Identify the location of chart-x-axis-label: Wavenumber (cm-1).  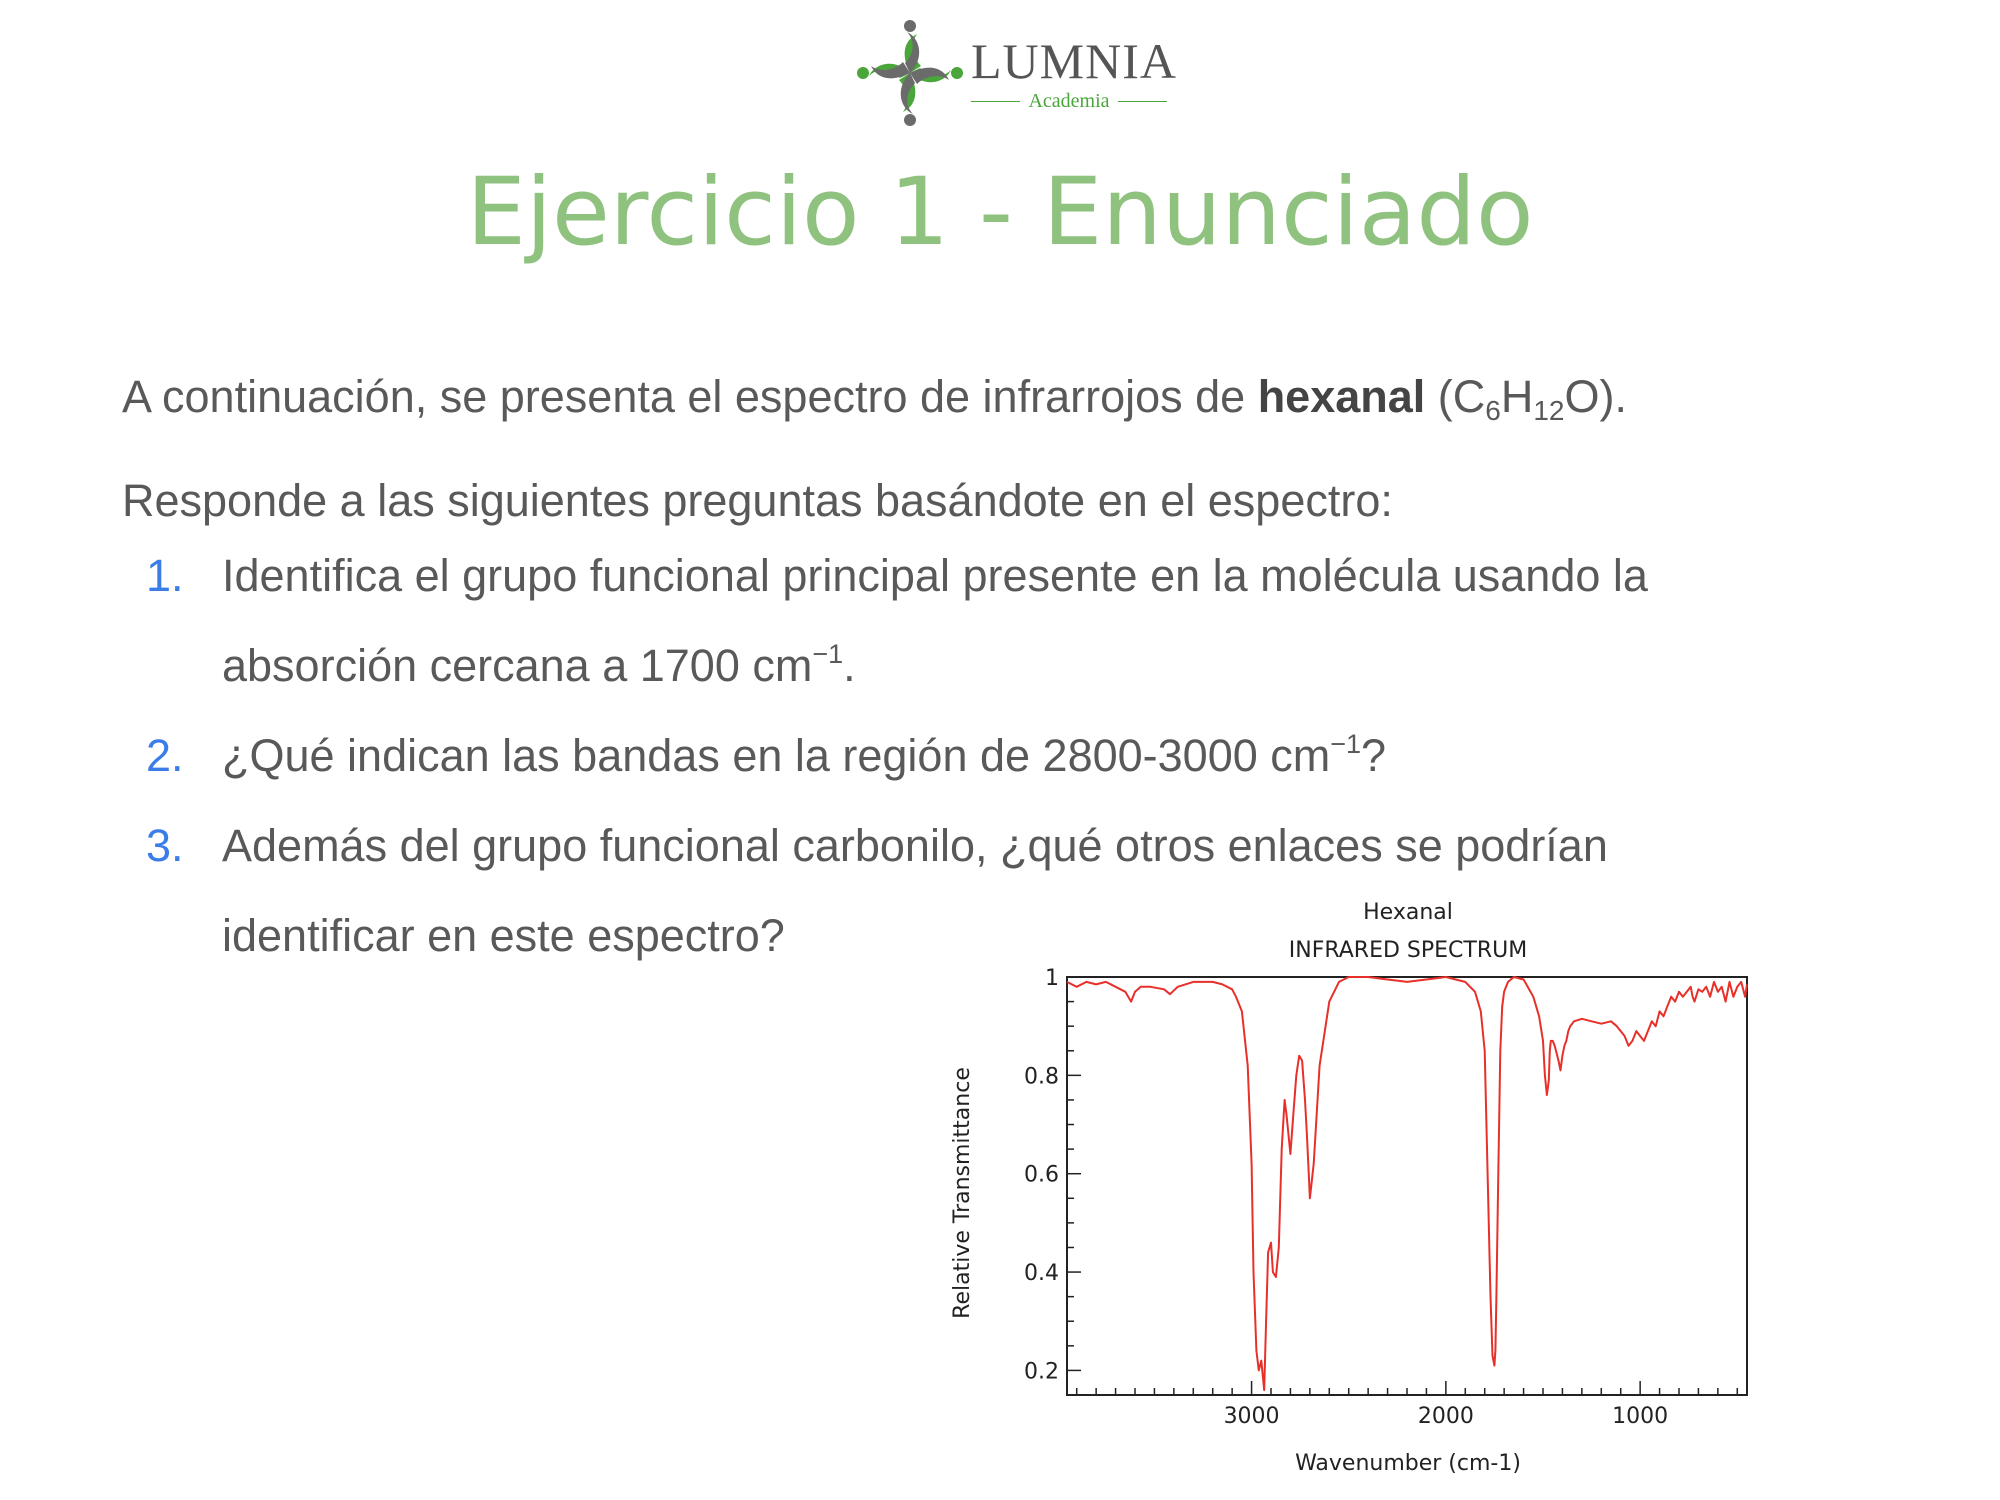
(1408, 1463).